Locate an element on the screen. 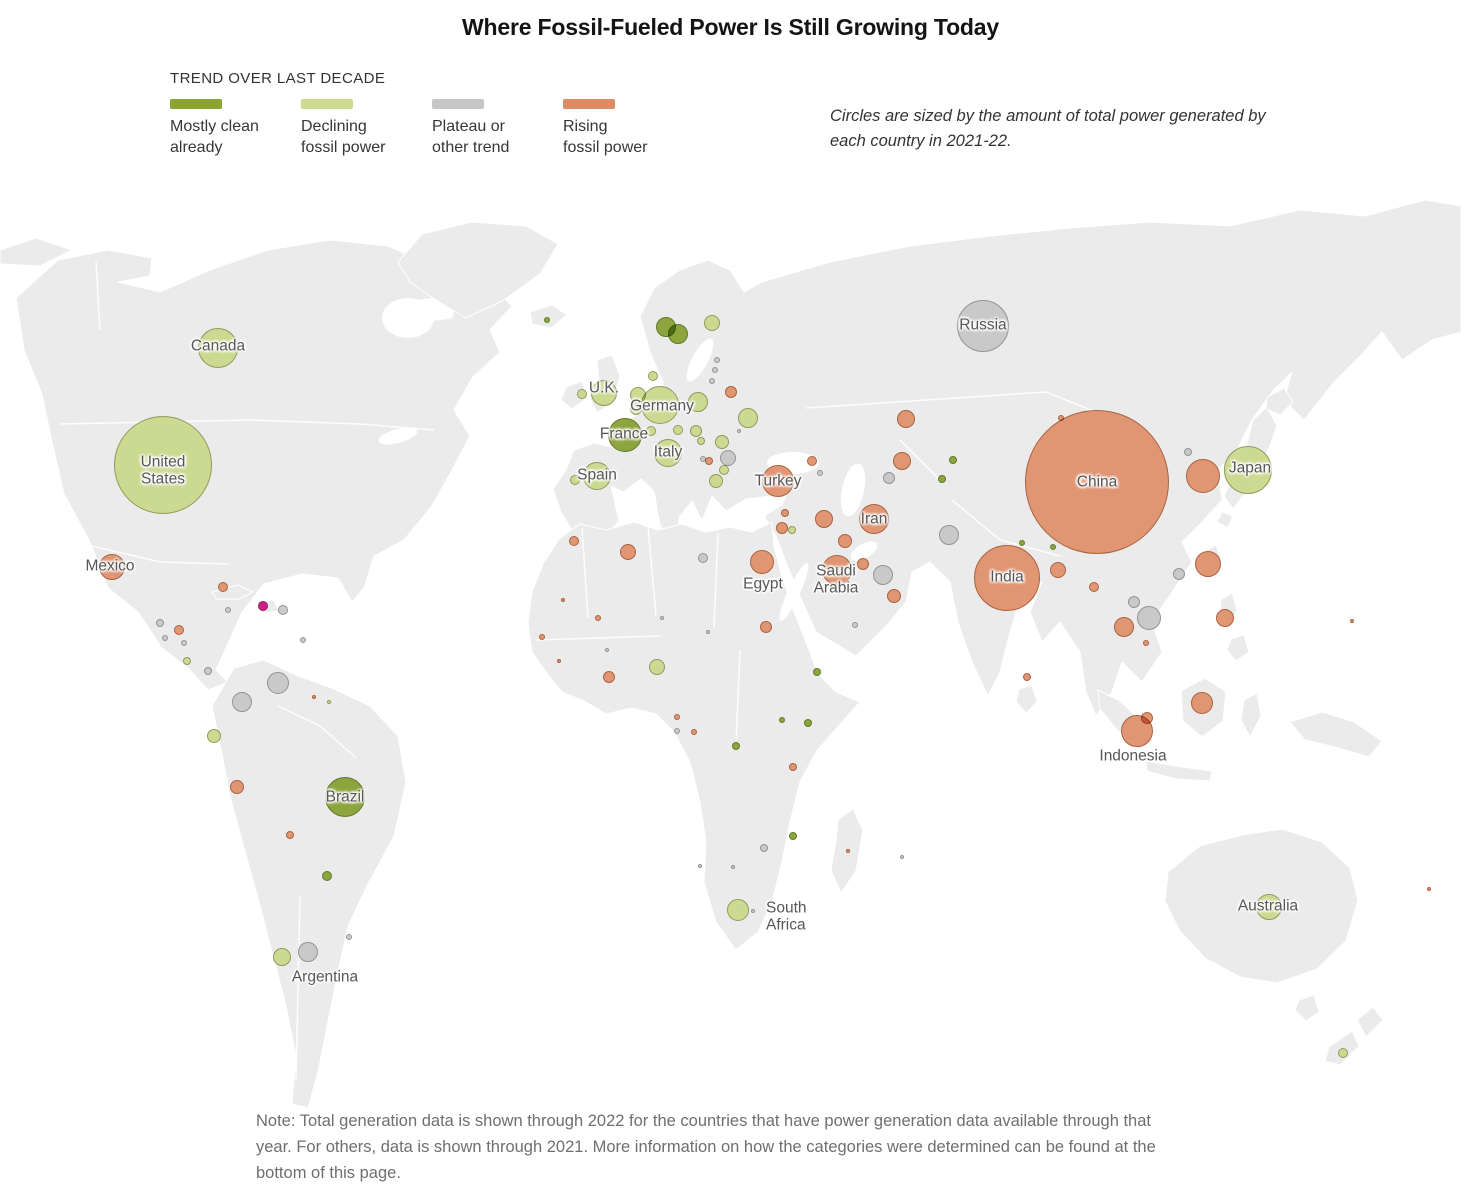  bubble-jamaica is located at coordinates (228, 610).